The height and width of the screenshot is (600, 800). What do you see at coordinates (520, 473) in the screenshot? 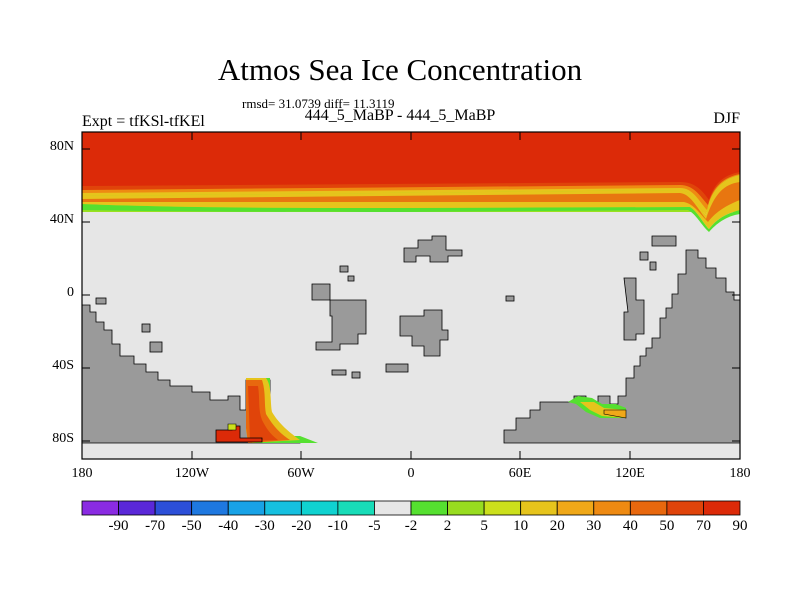
I see `lon-label: 60E` at bounding box center [520, 473].